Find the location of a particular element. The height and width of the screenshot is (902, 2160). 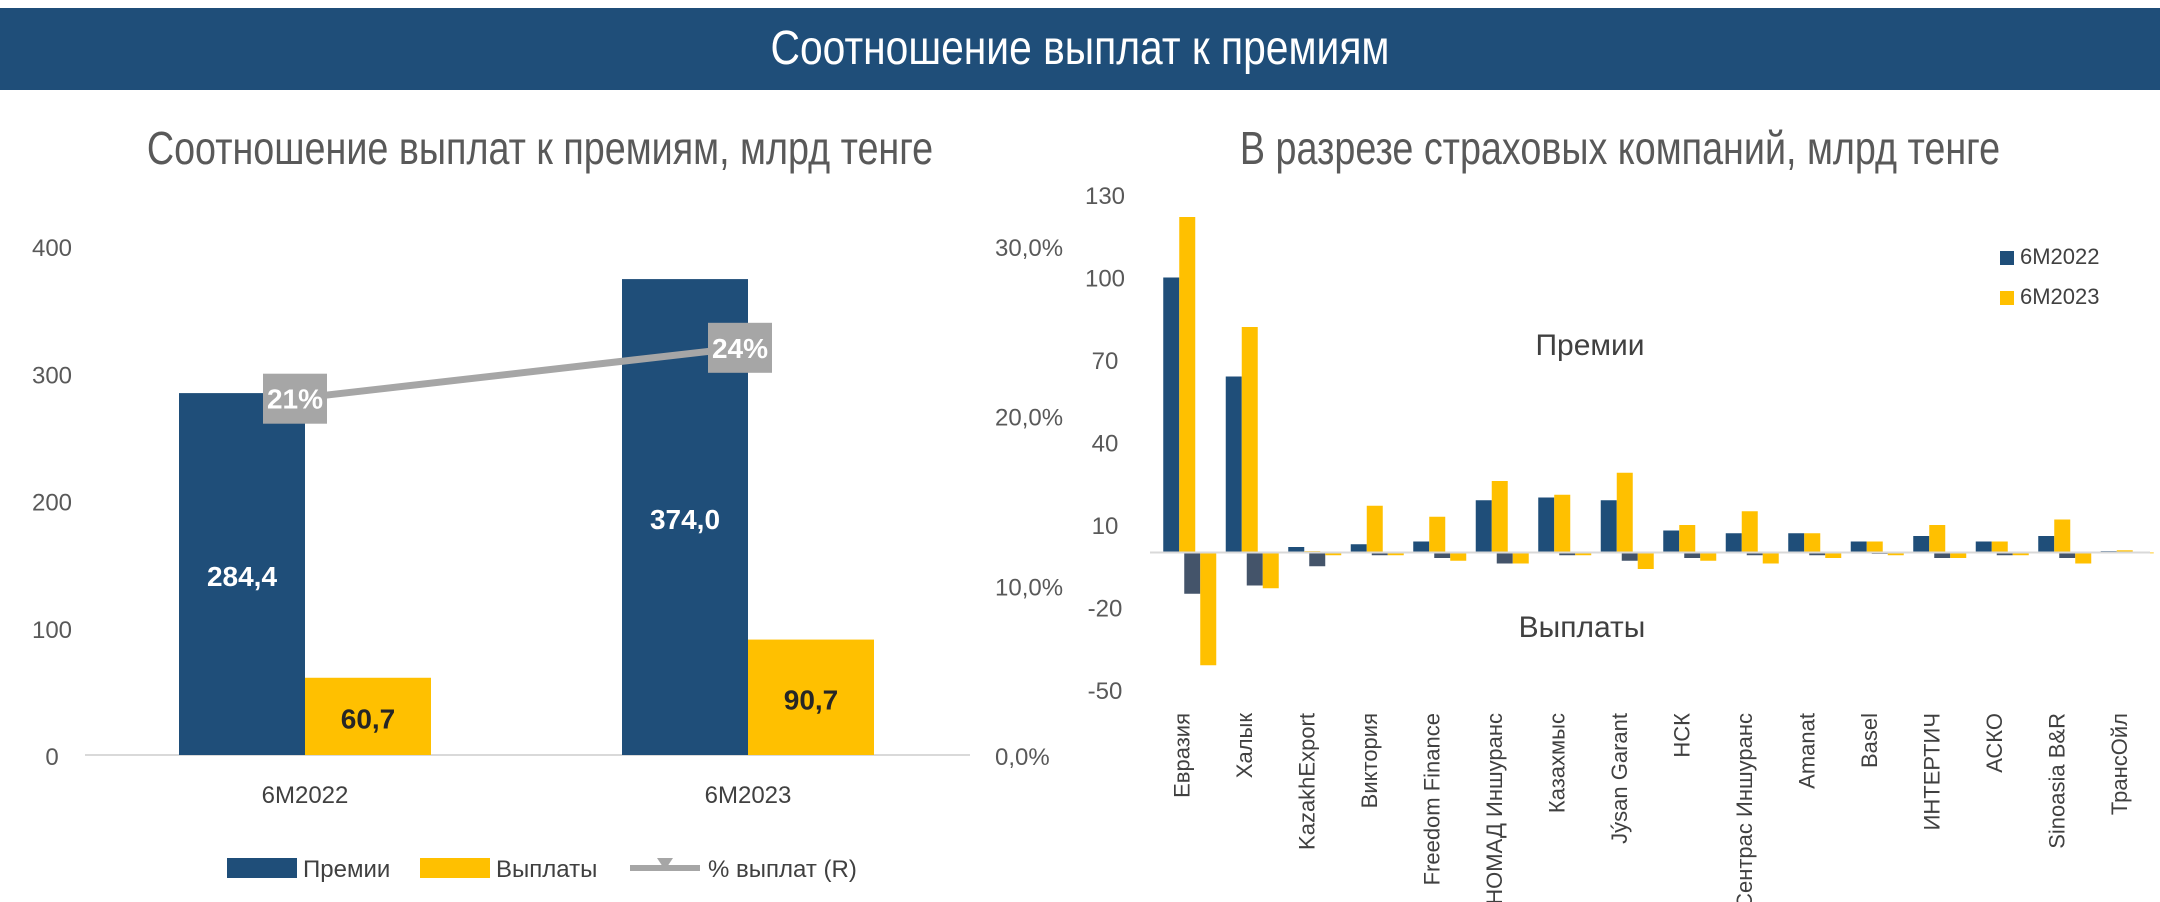

y-tick-label: -20 is located at coordinates (1105, 609).